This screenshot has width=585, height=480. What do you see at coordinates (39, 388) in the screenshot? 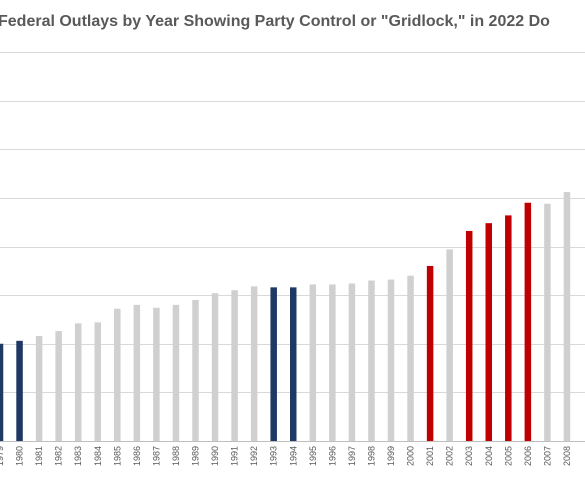
I see `bar-1981` at bounding box center [39, 388].